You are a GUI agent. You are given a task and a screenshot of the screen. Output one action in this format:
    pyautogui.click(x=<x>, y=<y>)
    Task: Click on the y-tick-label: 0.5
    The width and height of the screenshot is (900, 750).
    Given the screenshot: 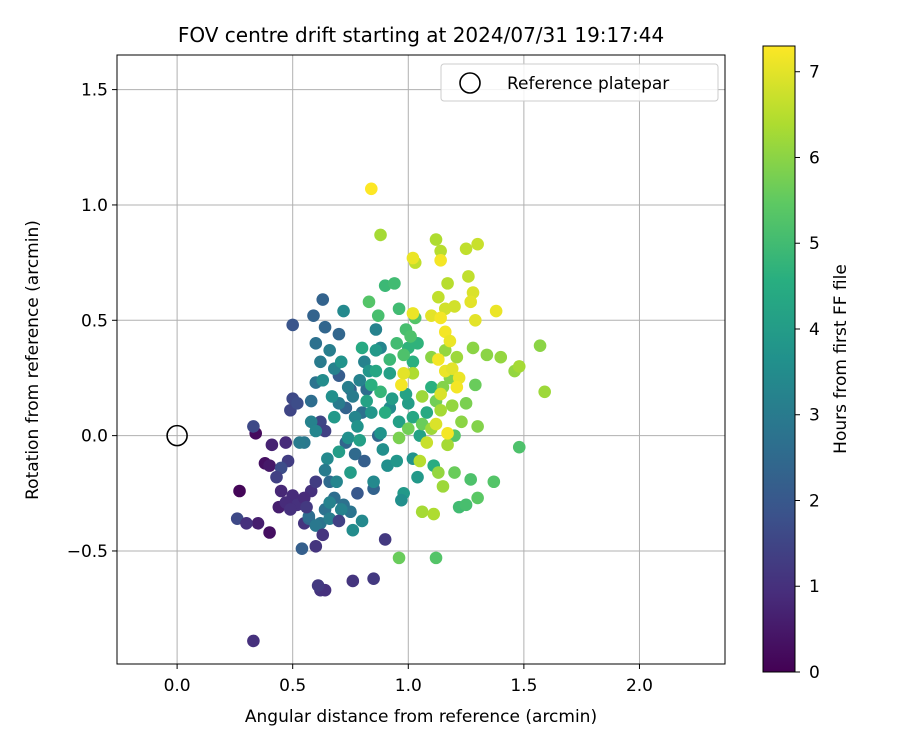 What is the action you would take?
    pyautogui.click(x=94, y=321)
    